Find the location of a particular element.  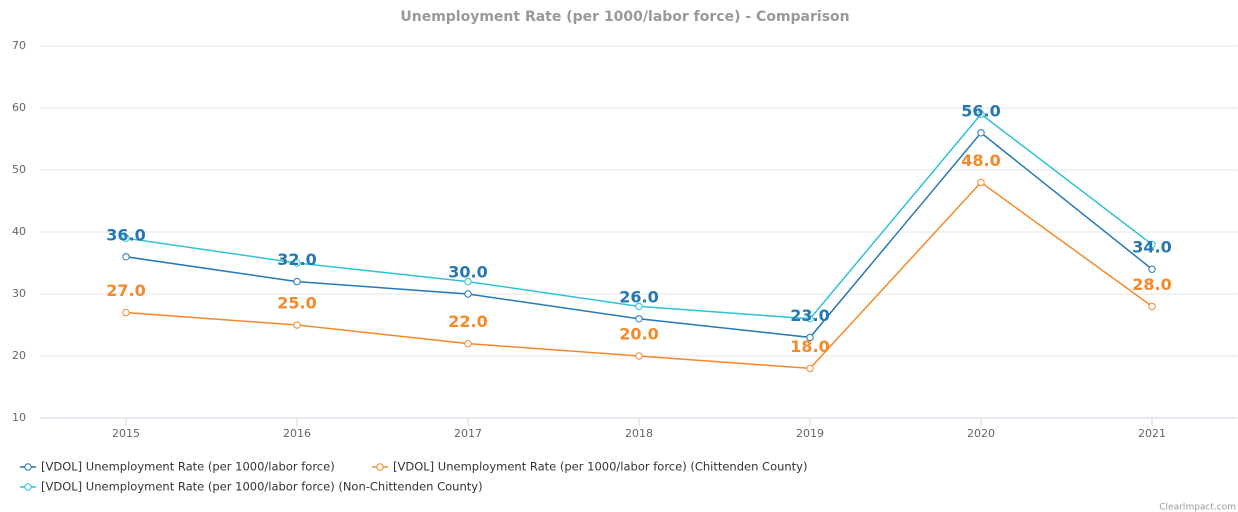

credit: ClearImpact.com is located at coordinates (1197, 507).